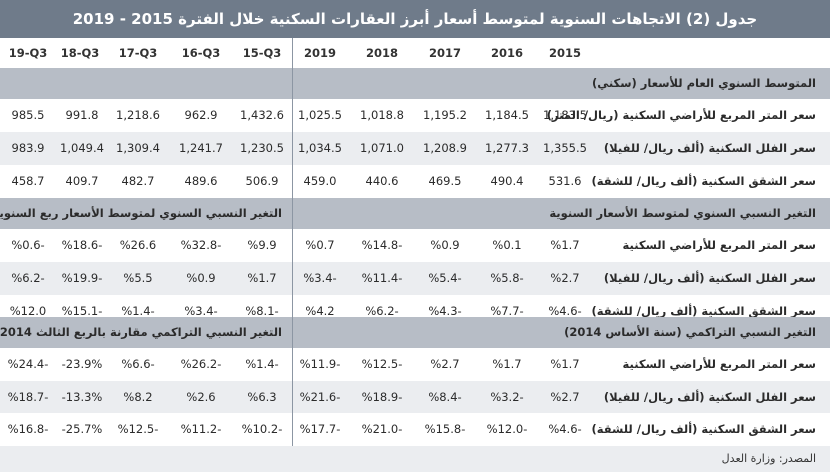  Describe the element at coordinates (445, 148) in the screenshot. I see `table-cell: 1,208.9` at that location.